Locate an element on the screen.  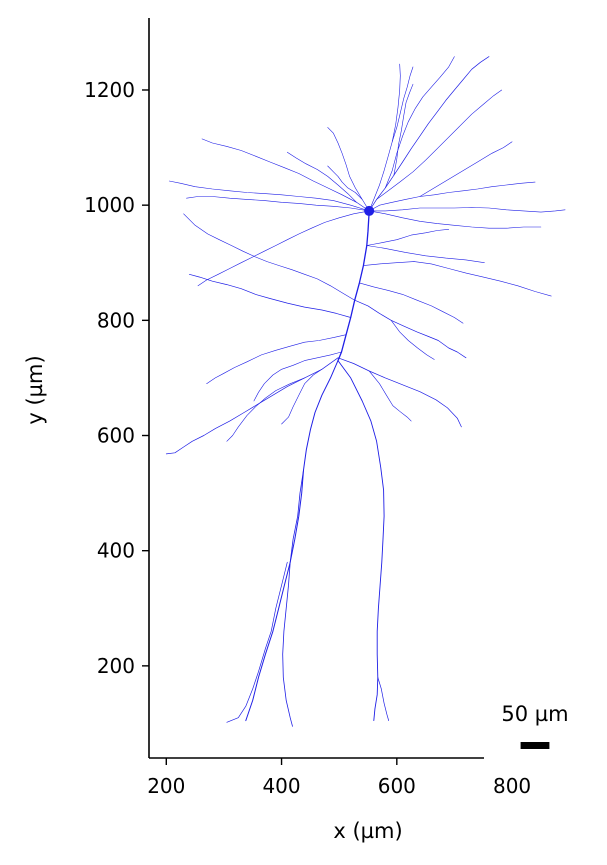
y-tick-label: 400 is located at coordinates (116, 551).